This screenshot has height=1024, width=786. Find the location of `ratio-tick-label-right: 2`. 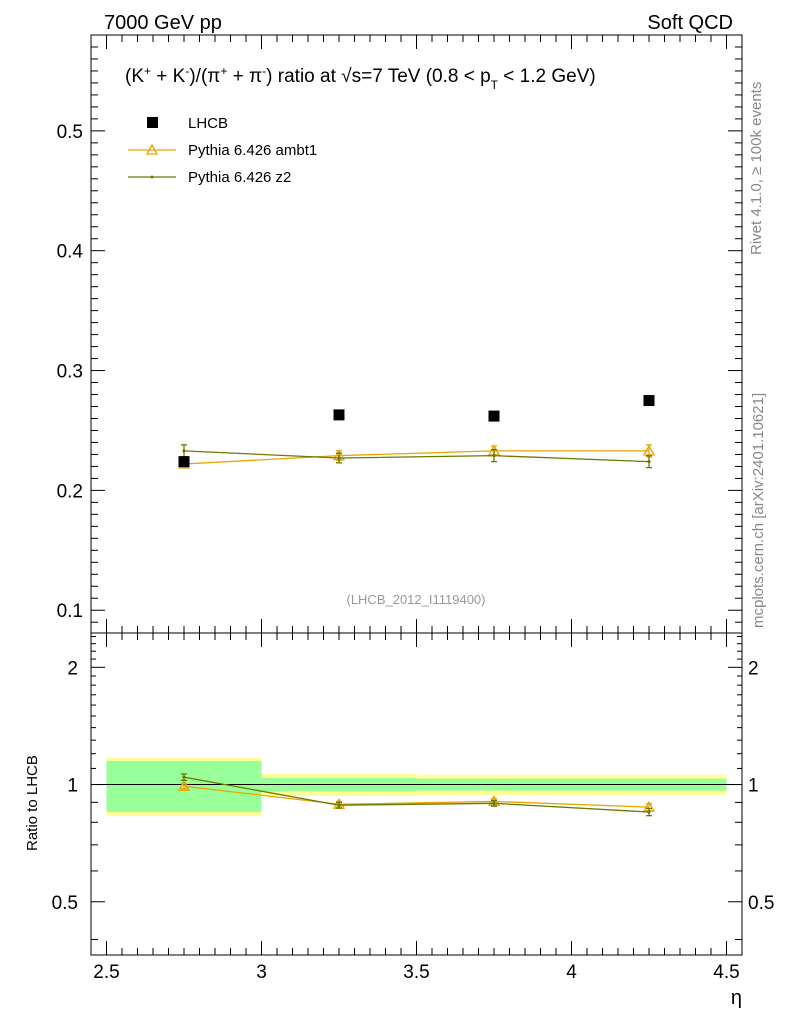

ratio-tick-label-right: 2 is located at coordinates (753, 668).